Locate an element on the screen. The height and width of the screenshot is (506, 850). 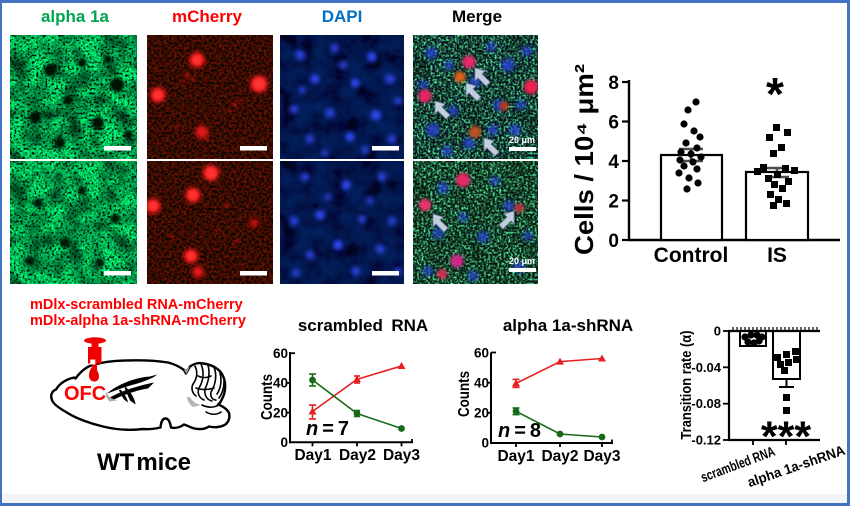
svg-text: Cells / 10⁴ μm² is located at coordinates (584, 159).